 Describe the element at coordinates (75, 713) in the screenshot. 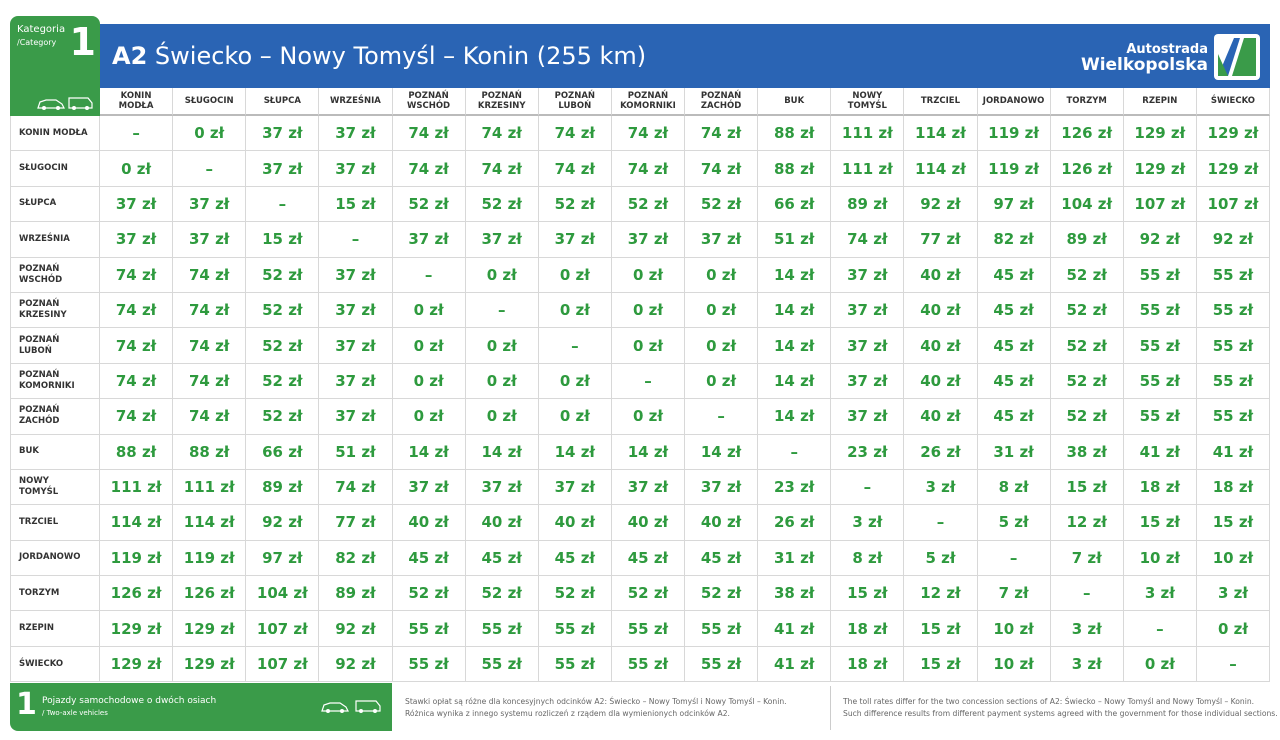

I see `footer-vehicle-en: / Two-axle vehicles` at that location.